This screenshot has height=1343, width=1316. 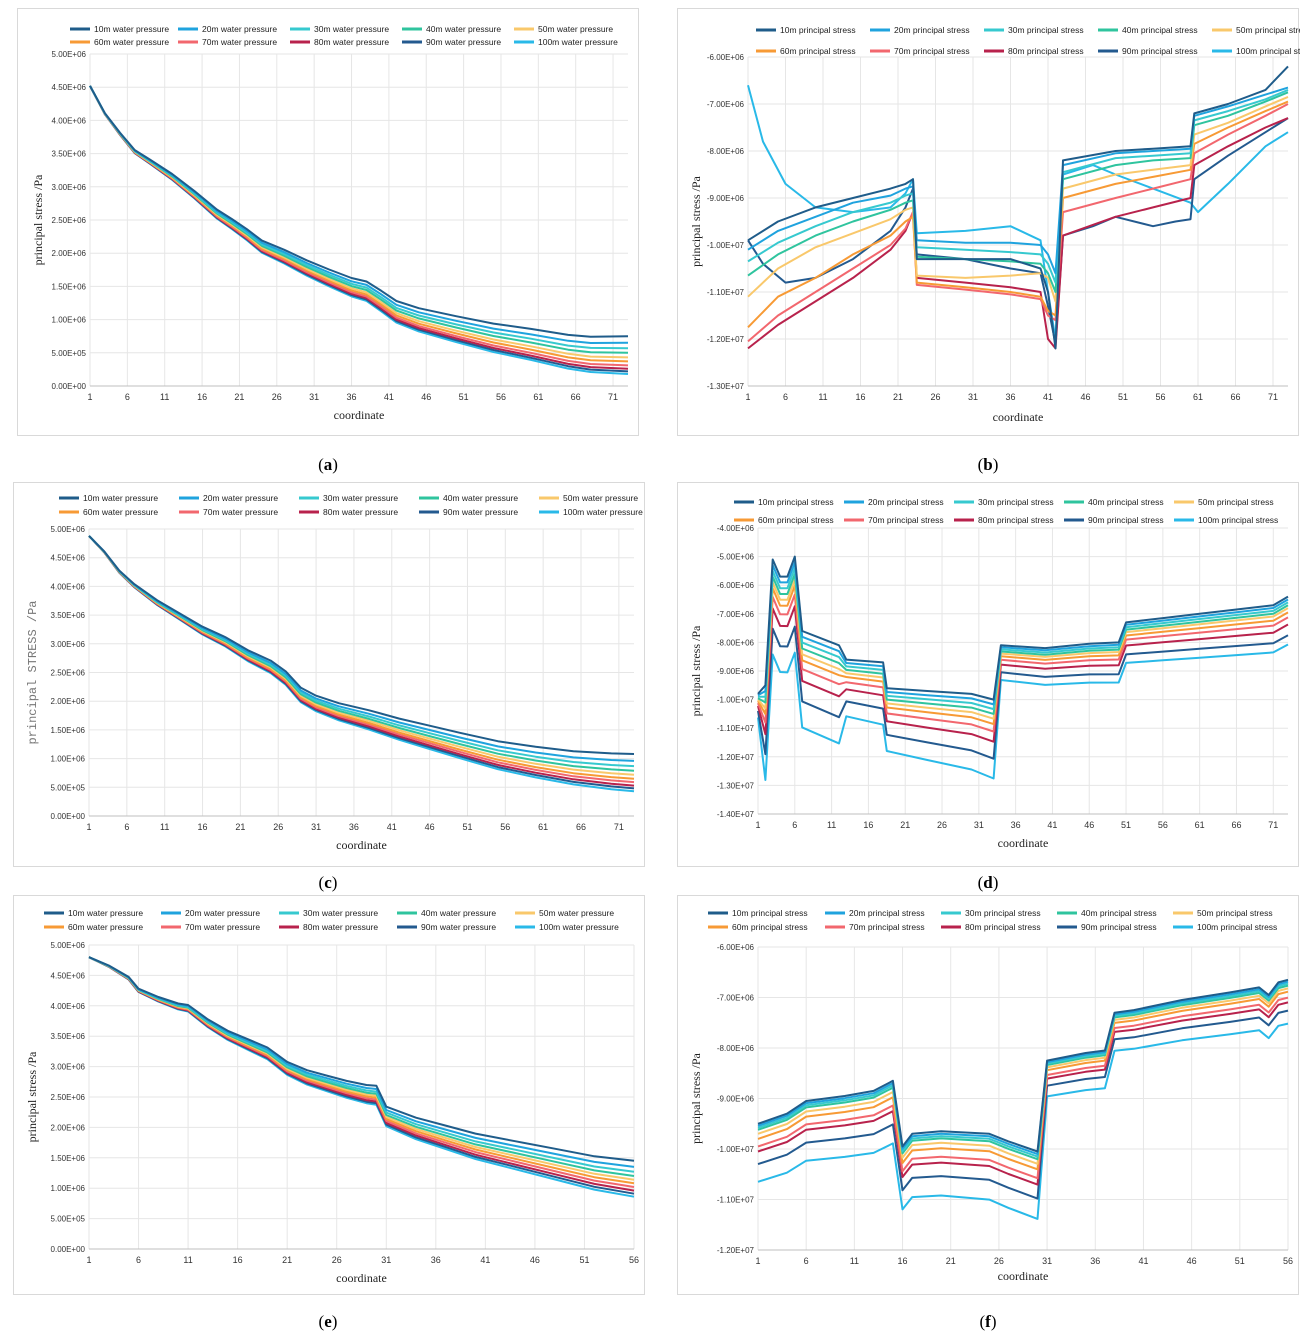 What do you see at coordinates (581, 827) in the screenshot?
I see `x-tick-label: 66` at bounding box center [581, 827].